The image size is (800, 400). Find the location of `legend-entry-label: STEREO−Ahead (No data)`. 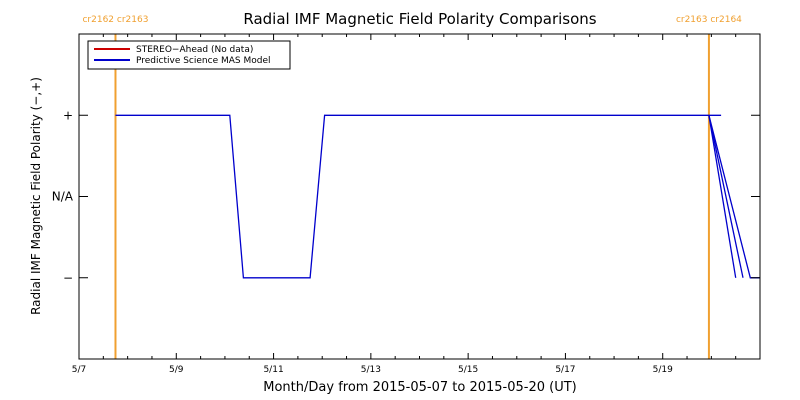

legend-entry-label: STEREO−Ahead (No data) is located at coordinates (194, 50).